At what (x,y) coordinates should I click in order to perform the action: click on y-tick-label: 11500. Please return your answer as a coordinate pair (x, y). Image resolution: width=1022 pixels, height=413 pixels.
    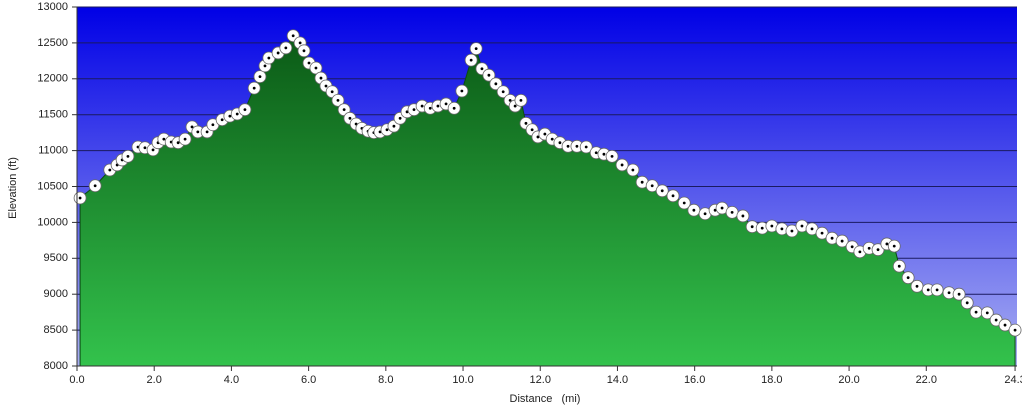
    Looking at the image, I should click on (53, 115).